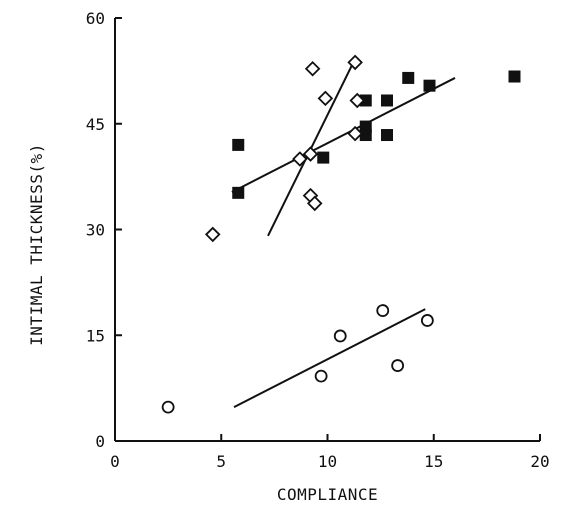 This screenshot has width=573, height=507. Describe the element at coordinates (539, 461) in the screenshot. I see `x-tick-label: 20` at that location.